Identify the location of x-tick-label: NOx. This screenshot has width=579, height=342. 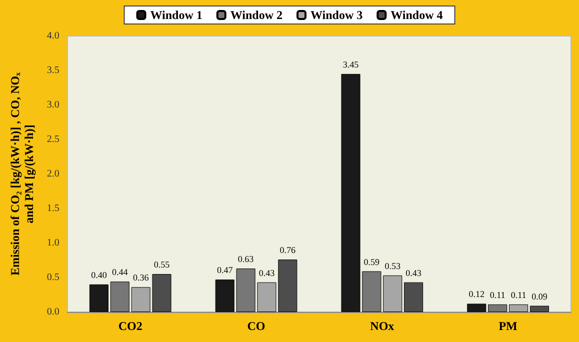
(382, 326).